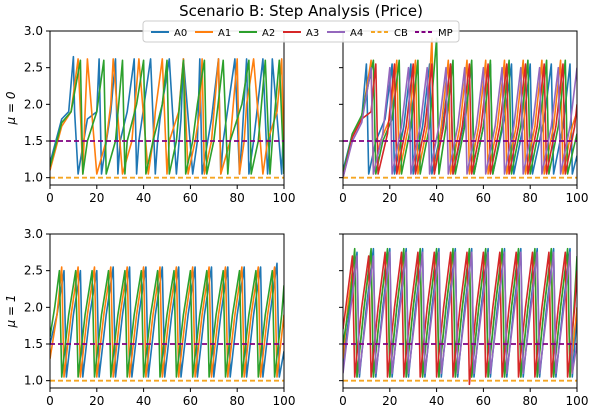  I want to click on legend-label: A4, so click(356, 33).